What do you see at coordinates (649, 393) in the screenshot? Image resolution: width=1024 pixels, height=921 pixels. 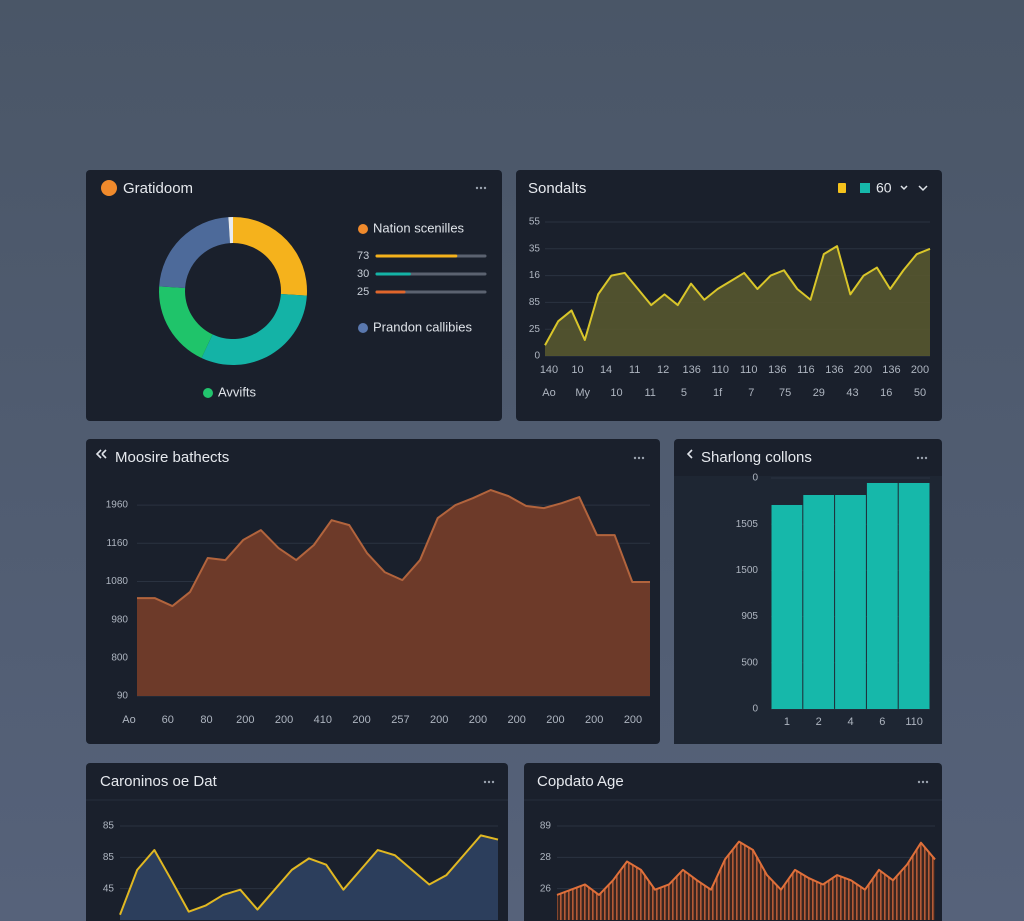 I see `x-tick-label: 11` at bounding box center [649, 393].